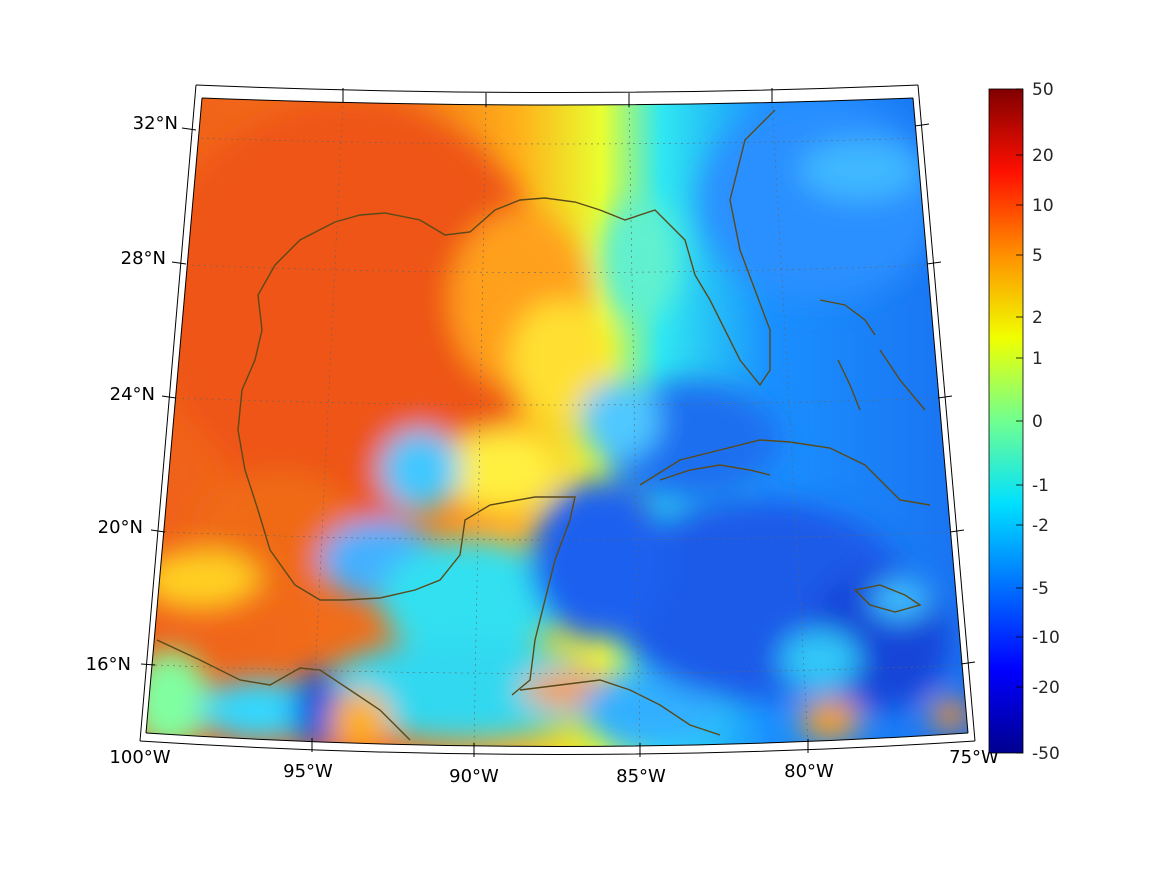  Describe the element at coordinates (120, 527) in the screenshot. I see `lat-label-20n: 20°N` at that location.